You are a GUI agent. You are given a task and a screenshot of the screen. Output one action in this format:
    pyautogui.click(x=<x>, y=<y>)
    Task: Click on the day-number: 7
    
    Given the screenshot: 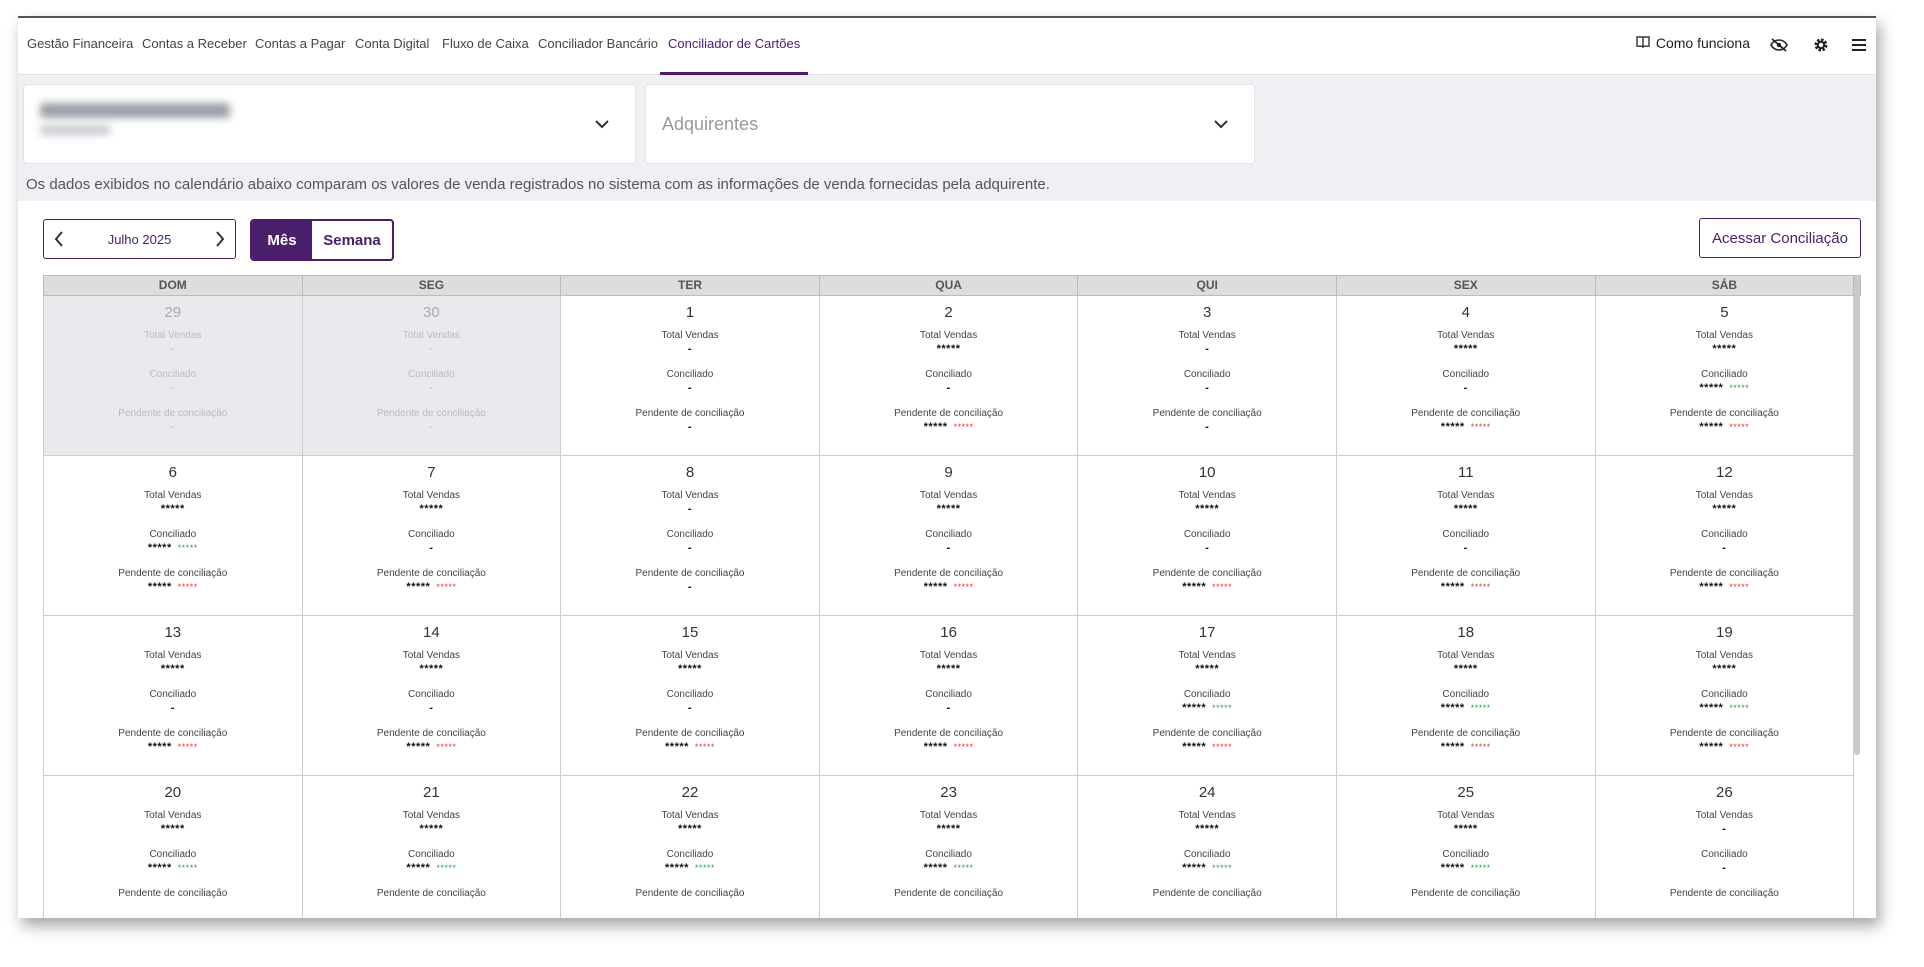 What is the action you would take?
    pyautogui.click(x=431, y=472)
    